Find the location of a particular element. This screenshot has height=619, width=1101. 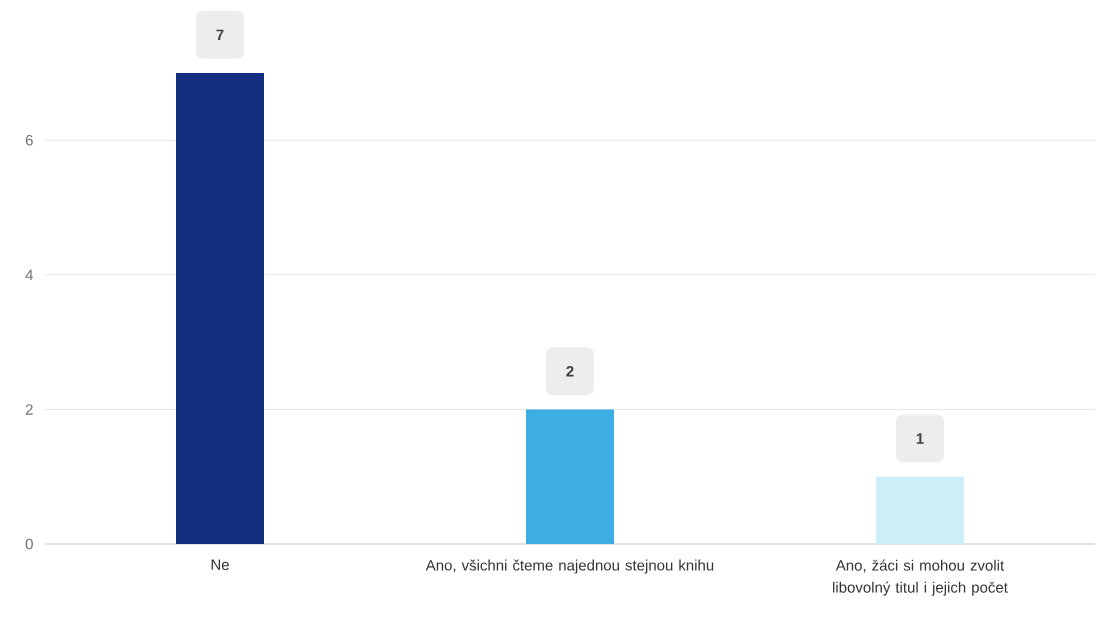

y-tick-label: 0 is located at coordinates (29, 544).